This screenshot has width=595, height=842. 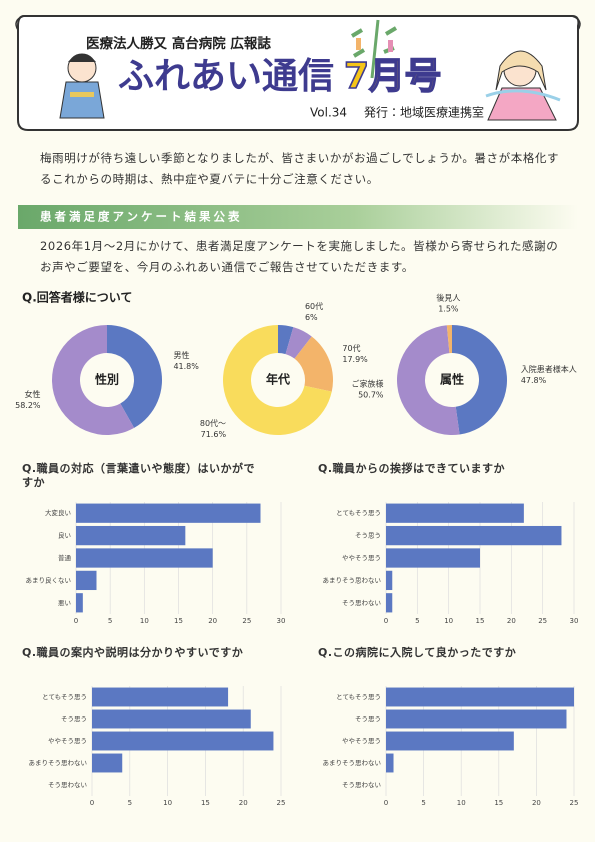 I want to click on header-publisher: 発行：地域医療連携室, so click(x=424, y=112).